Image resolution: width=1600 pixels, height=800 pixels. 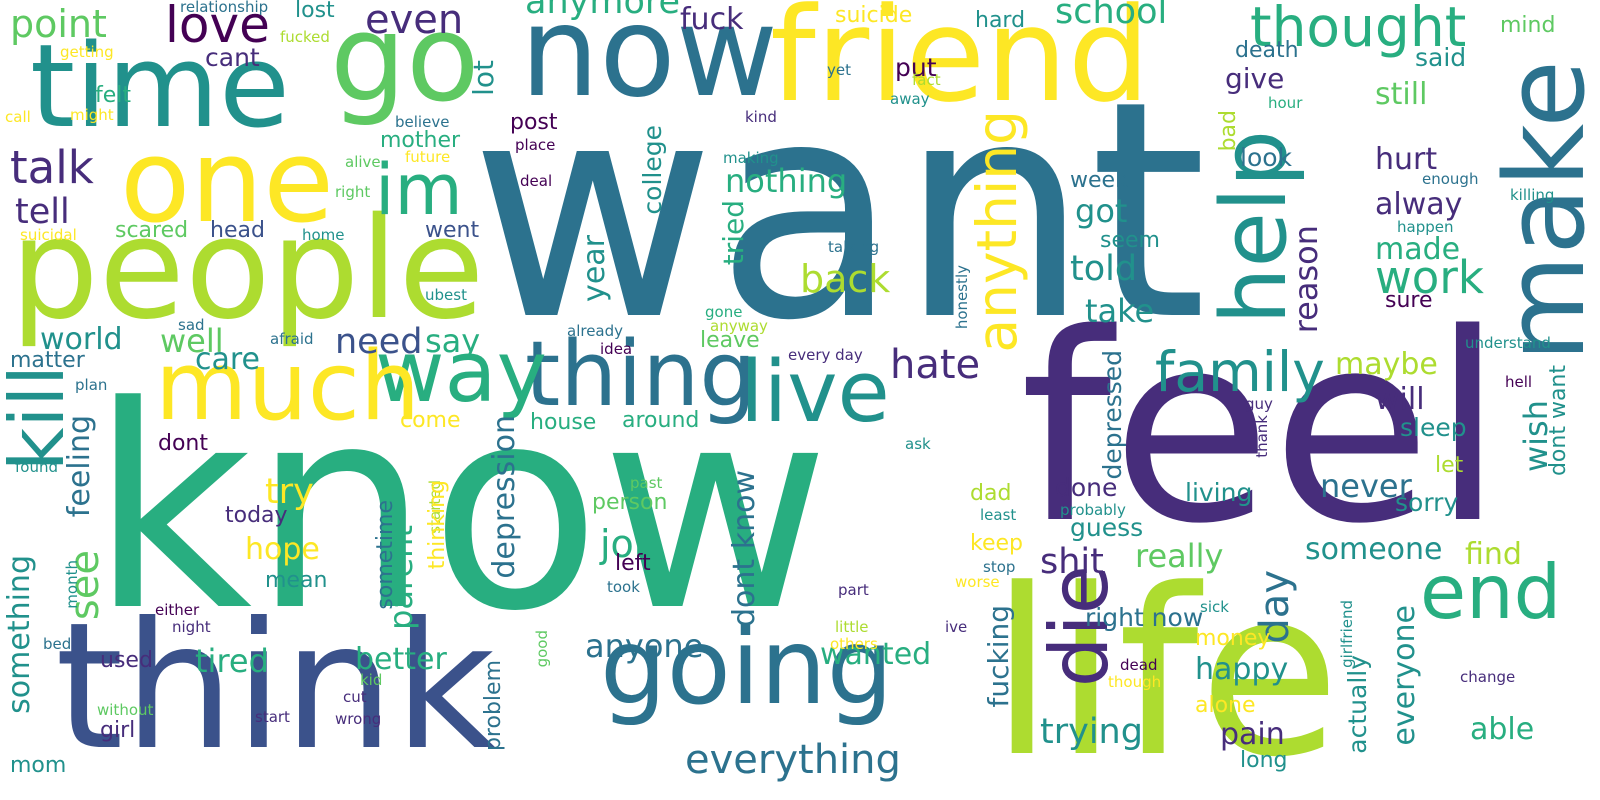 What do you see at coordinates (852, 627) in the screenshot?
I see `cloud-word-little: little` at bounding box center [852, 627].